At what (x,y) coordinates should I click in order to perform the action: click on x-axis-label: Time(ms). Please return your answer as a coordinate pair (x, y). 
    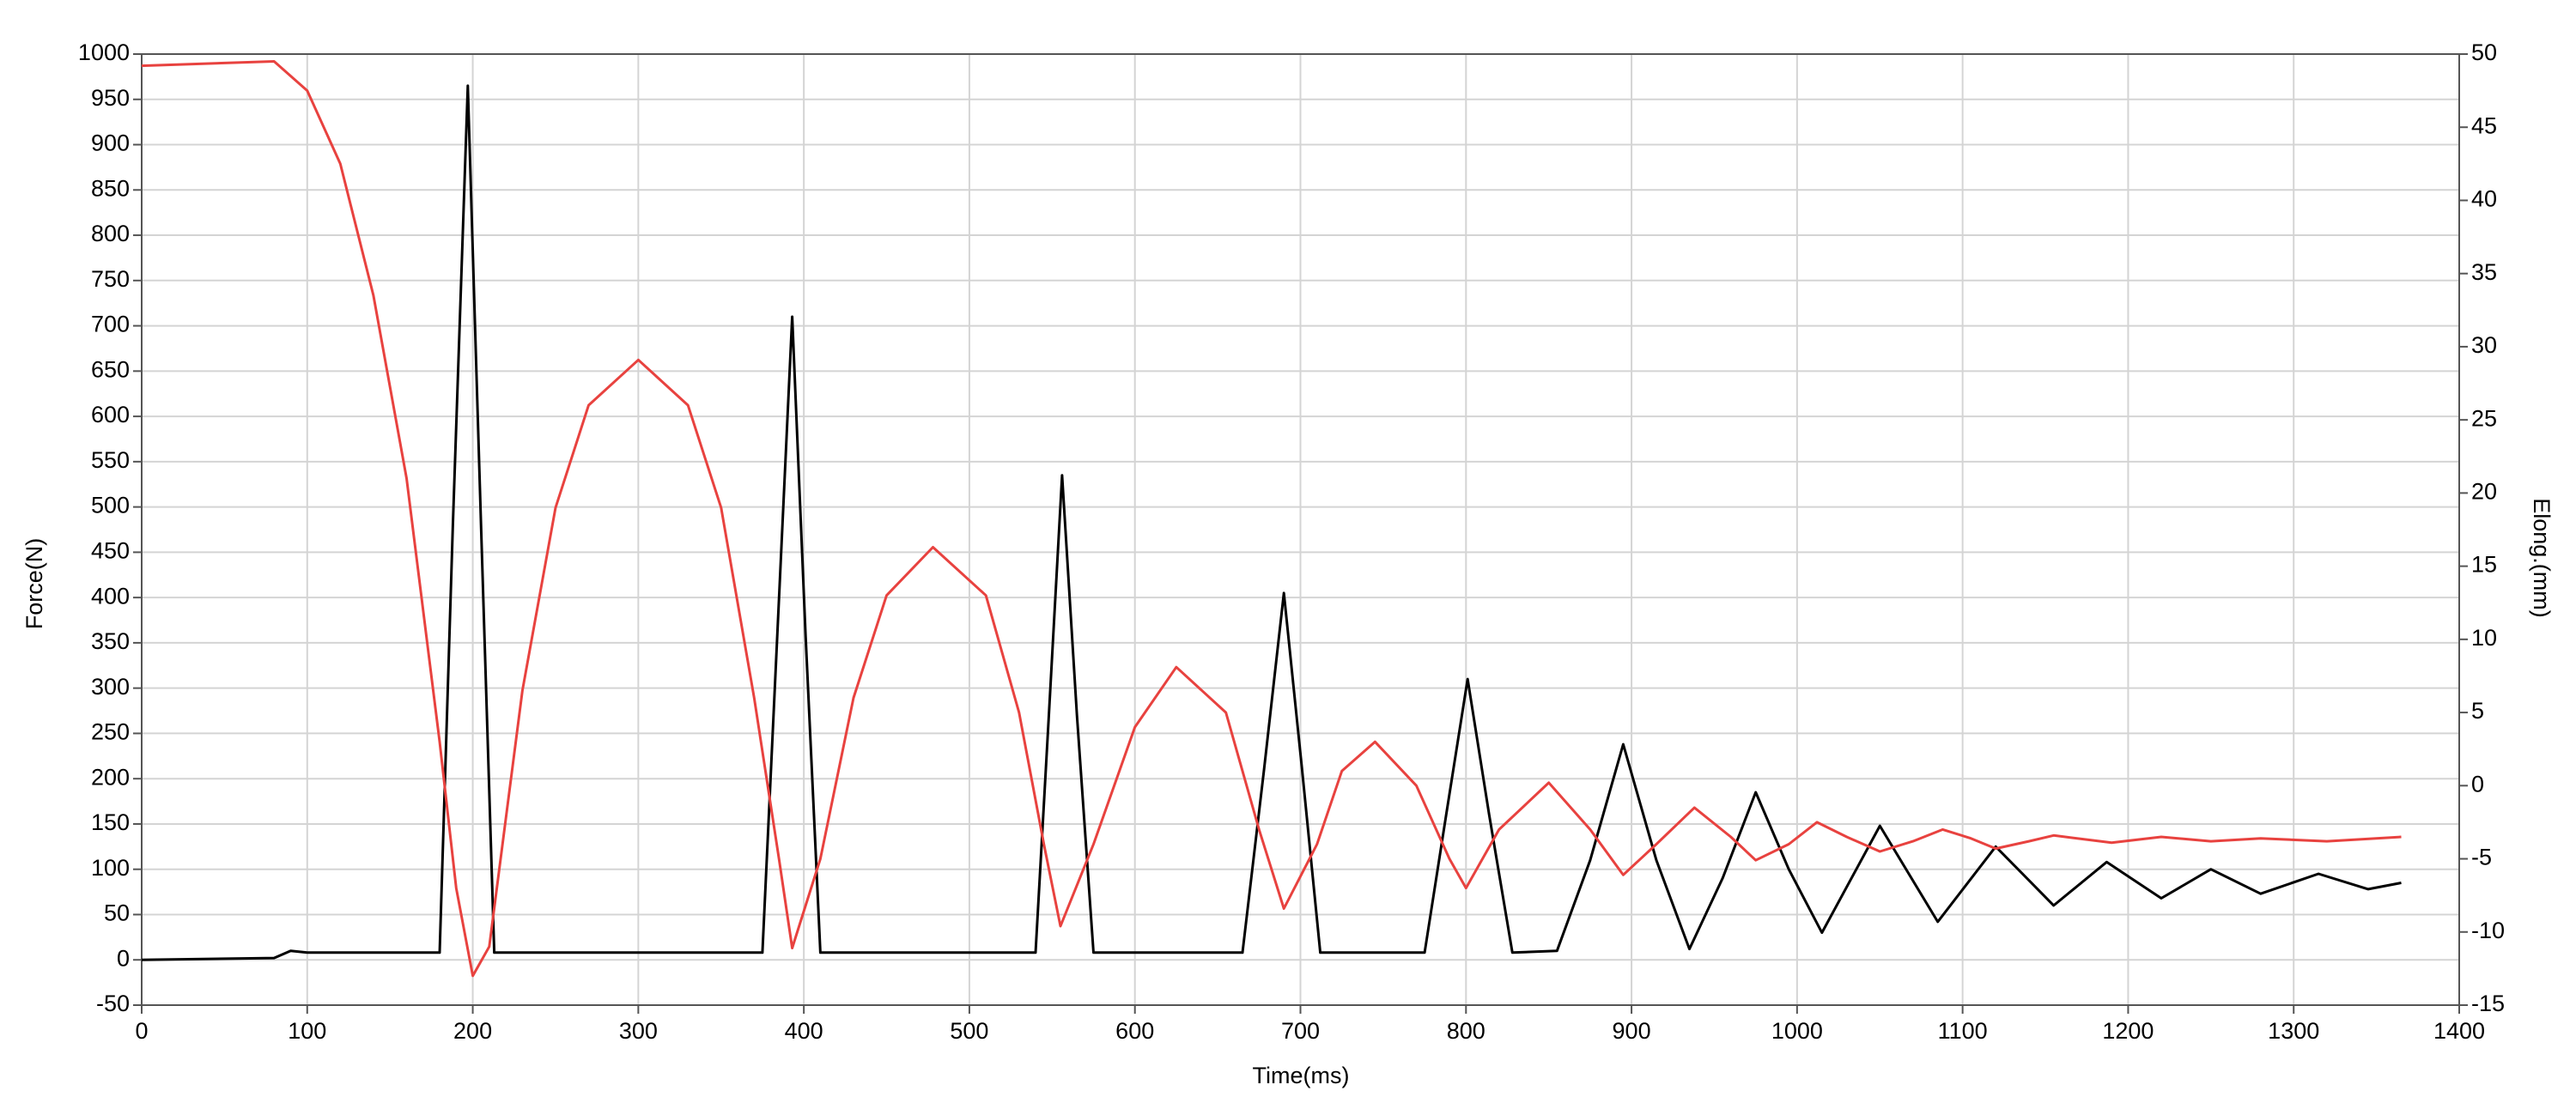
    Looking at the image, I should click on (1301, 1075).